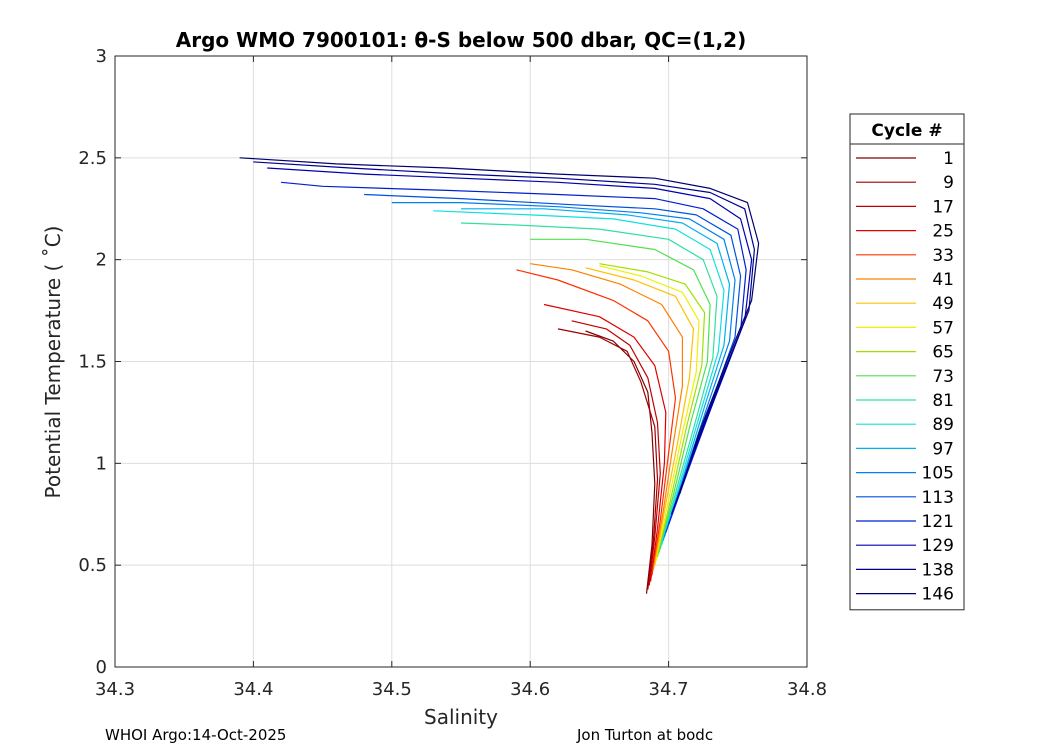 The height and width of the screenshot is (750, 1050). Describe the element at coordinates (938, 498) in the screenshot. I see `legend-label: 113` at that location.